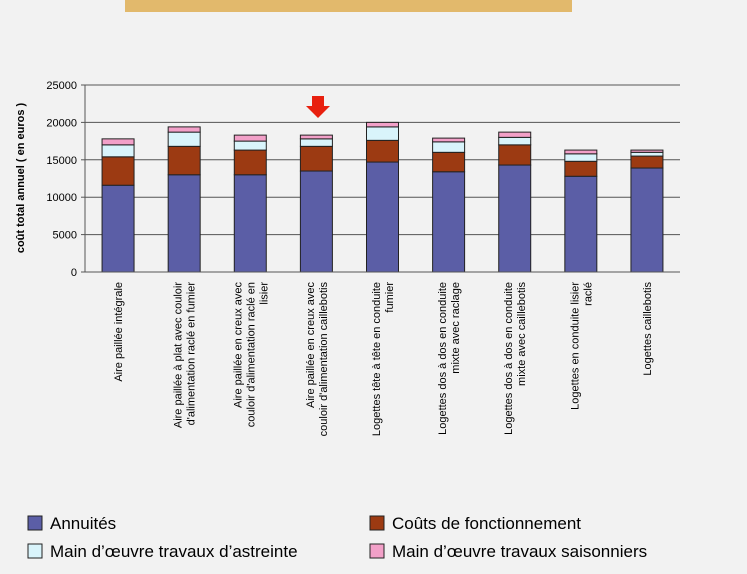  What do you see at coordinates (65, 236) in the screenshot?
I see `y-tick-label: 5000` at bounding box center [65, 236].